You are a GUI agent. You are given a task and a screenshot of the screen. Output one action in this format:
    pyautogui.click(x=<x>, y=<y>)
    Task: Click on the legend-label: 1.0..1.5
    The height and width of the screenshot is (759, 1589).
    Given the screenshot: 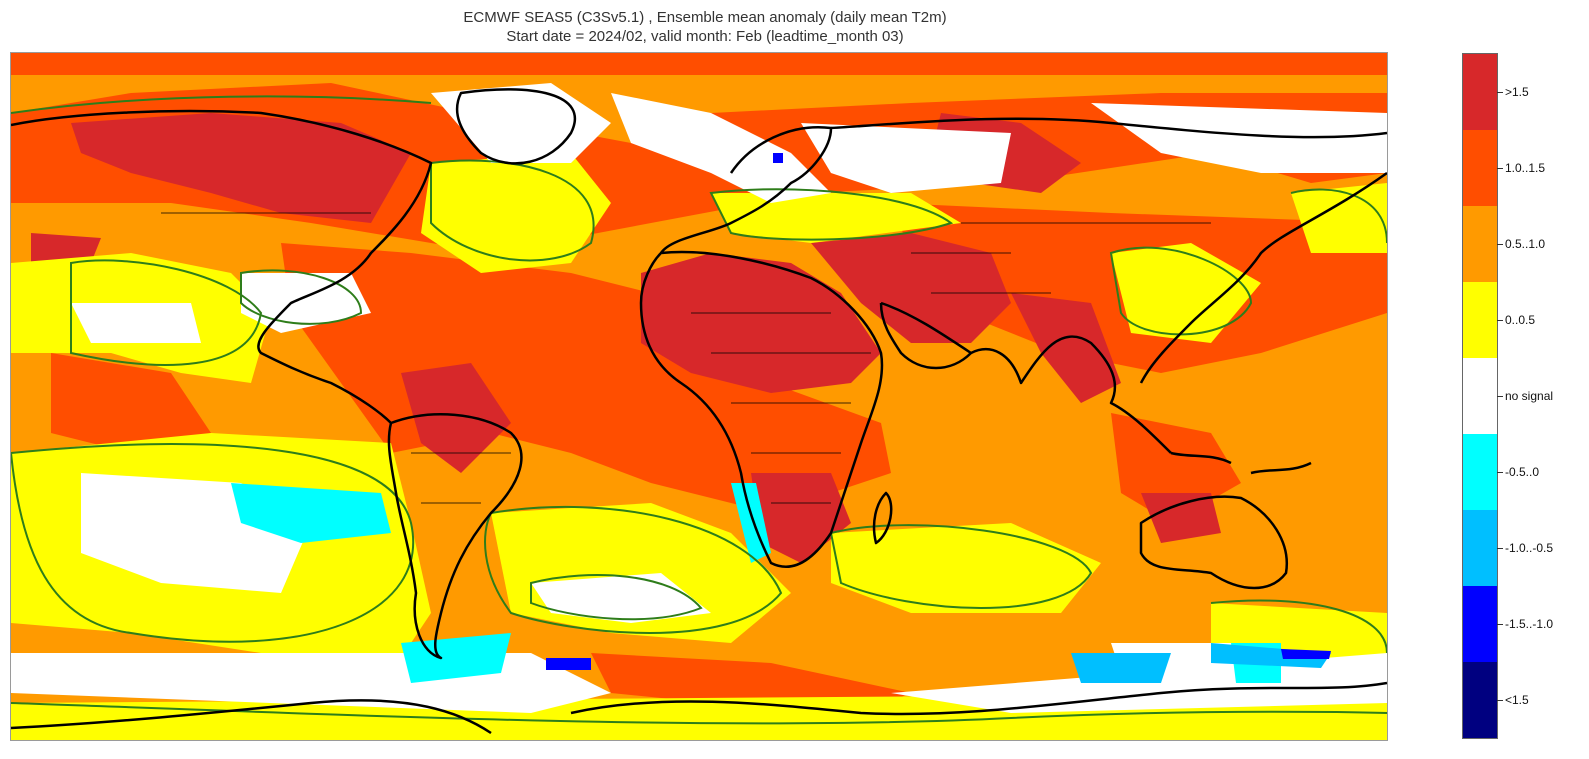 What is the action you would take?
    pyautogui.click(x=1525, y=168)
    